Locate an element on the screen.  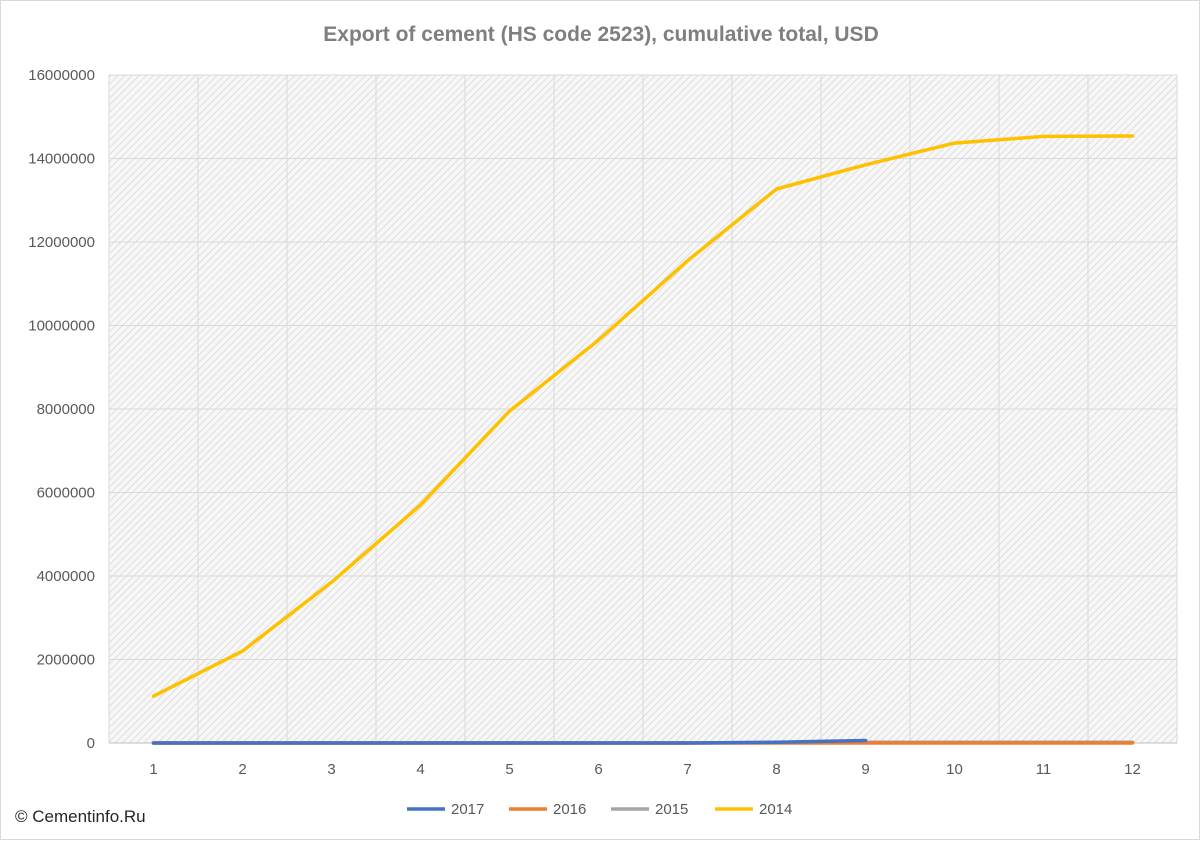
legend-item-2017: 2017 is located at coordinates (445, 809).